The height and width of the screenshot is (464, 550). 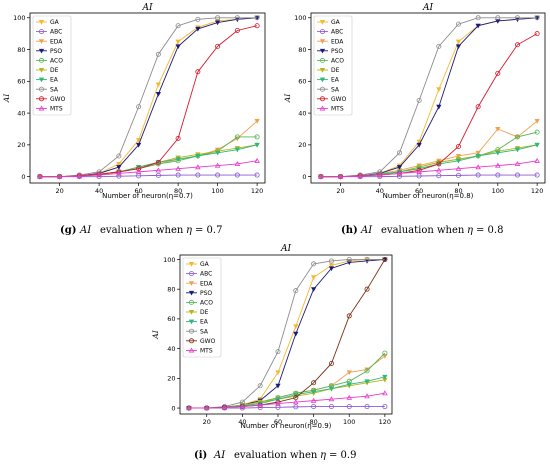 What do you see at coordinates (458, 42) in the screenshot?
I see `data-point-ga` at bounding box center [458, 42].